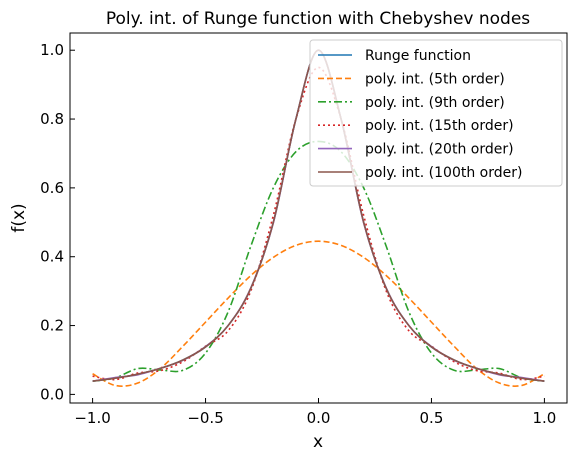 This screenshot has height=461, width=579. I want to click on legend-label: poly. int. (5th order), so click(435, 79).